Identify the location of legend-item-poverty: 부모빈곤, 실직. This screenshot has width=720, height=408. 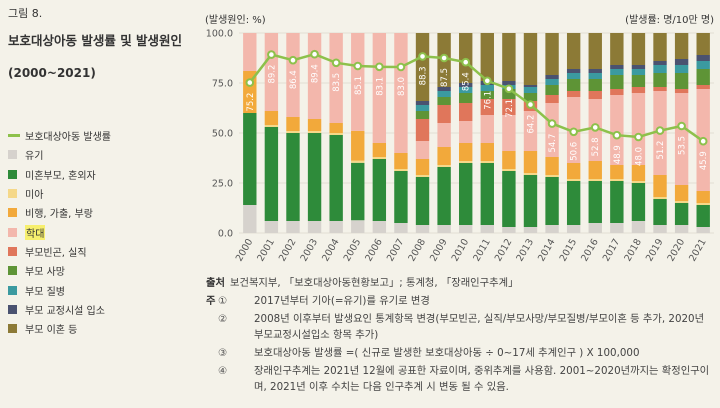
(59, 251).